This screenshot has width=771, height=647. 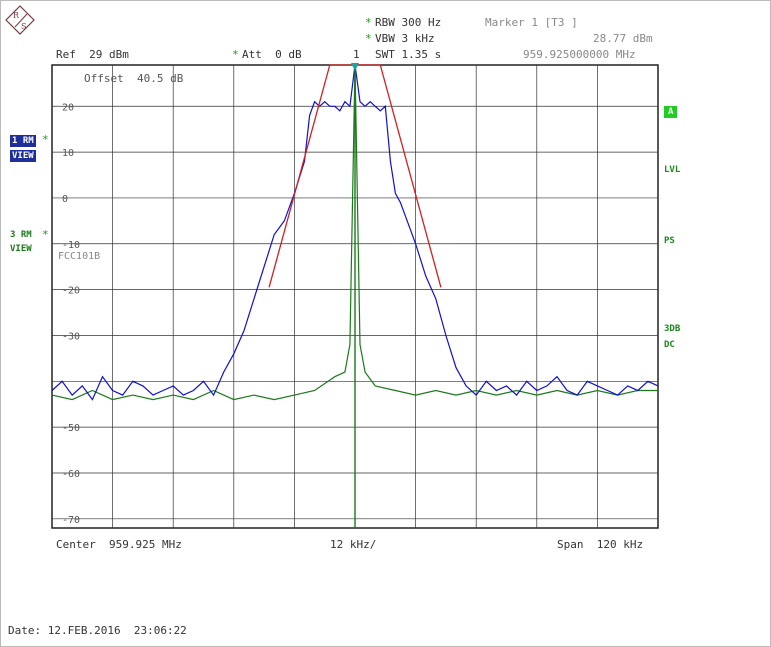 I want to click on status-lvl: LVL, so click(x=672, y=170).